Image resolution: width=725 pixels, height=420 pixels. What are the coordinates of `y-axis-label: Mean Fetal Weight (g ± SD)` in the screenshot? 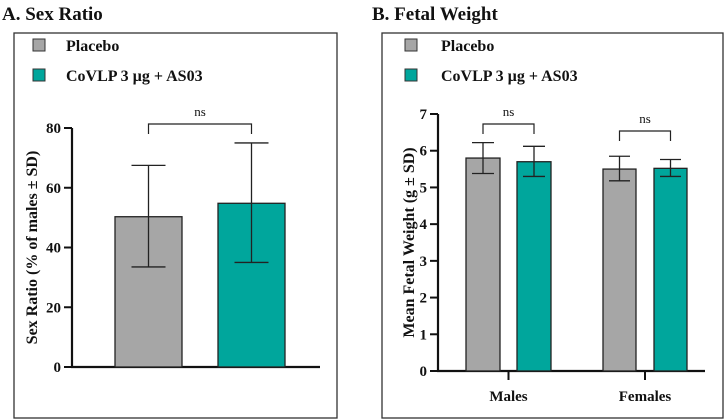 It's located at (409, 242).